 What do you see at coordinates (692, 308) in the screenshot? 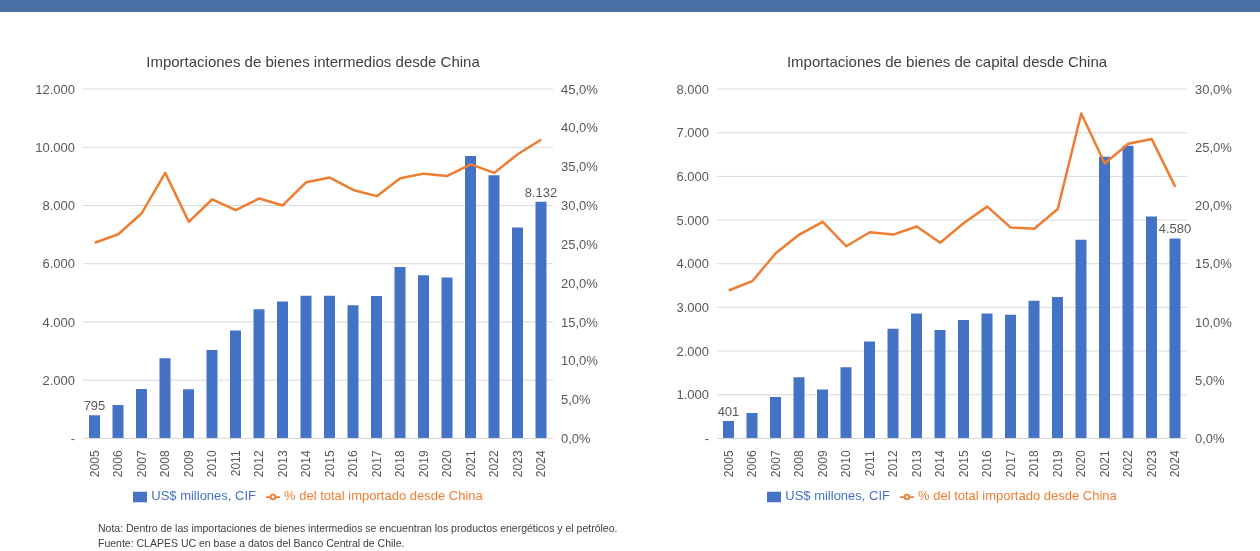
I see `y-tick-label: 3.000` at bounding box center [692, 308].